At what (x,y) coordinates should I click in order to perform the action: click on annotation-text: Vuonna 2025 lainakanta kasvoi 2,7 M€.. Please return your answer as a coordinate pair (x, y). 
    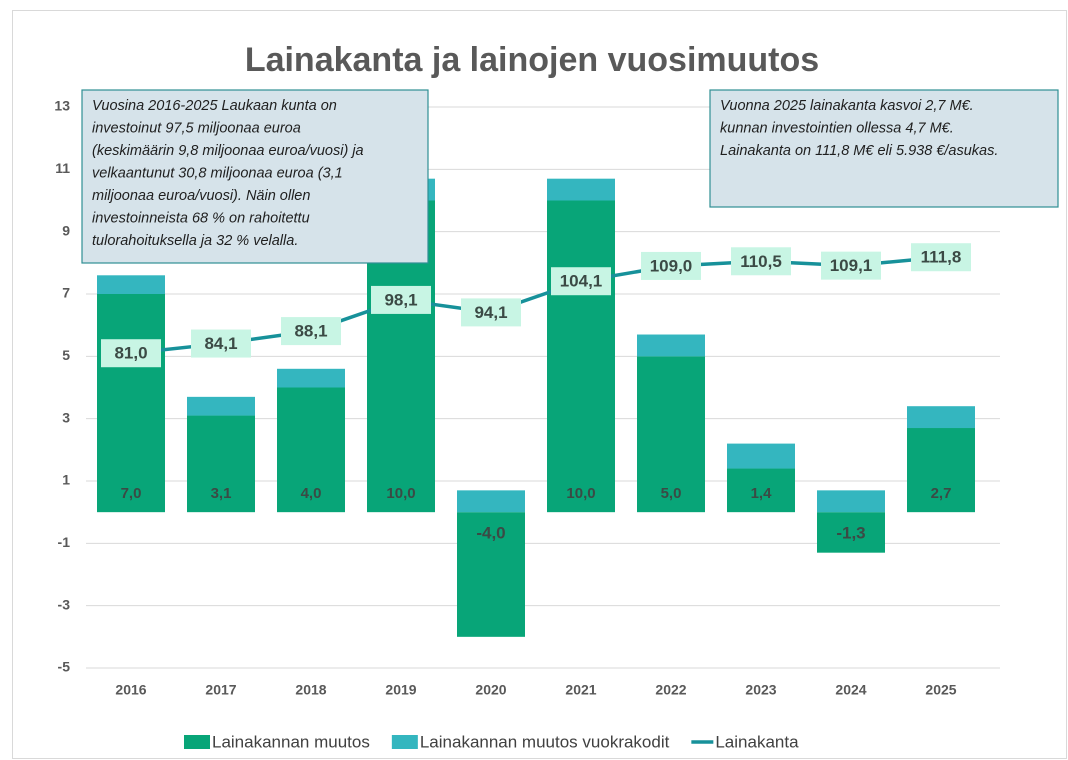
    Looking at the image, I should click on (847, 106).